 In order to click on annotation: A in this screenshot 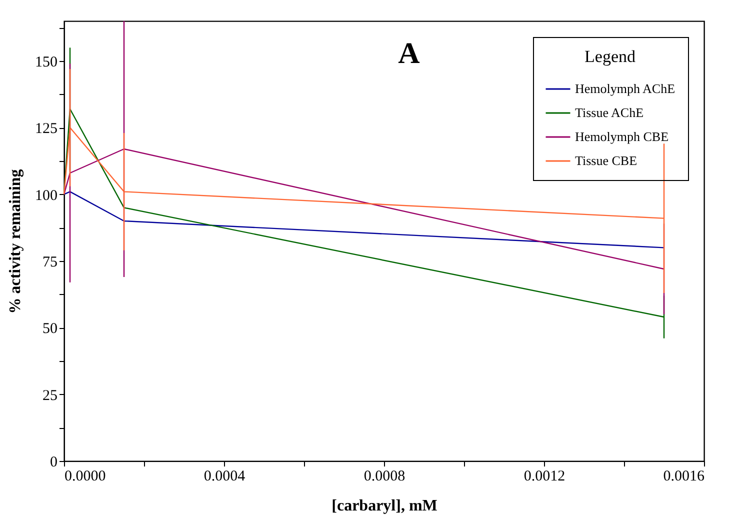, I will do `click(409, 53)`.